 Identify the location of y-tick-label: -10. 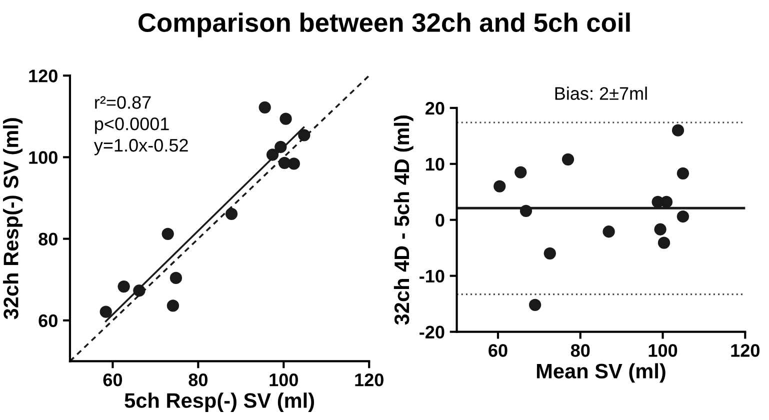
(432, 276).